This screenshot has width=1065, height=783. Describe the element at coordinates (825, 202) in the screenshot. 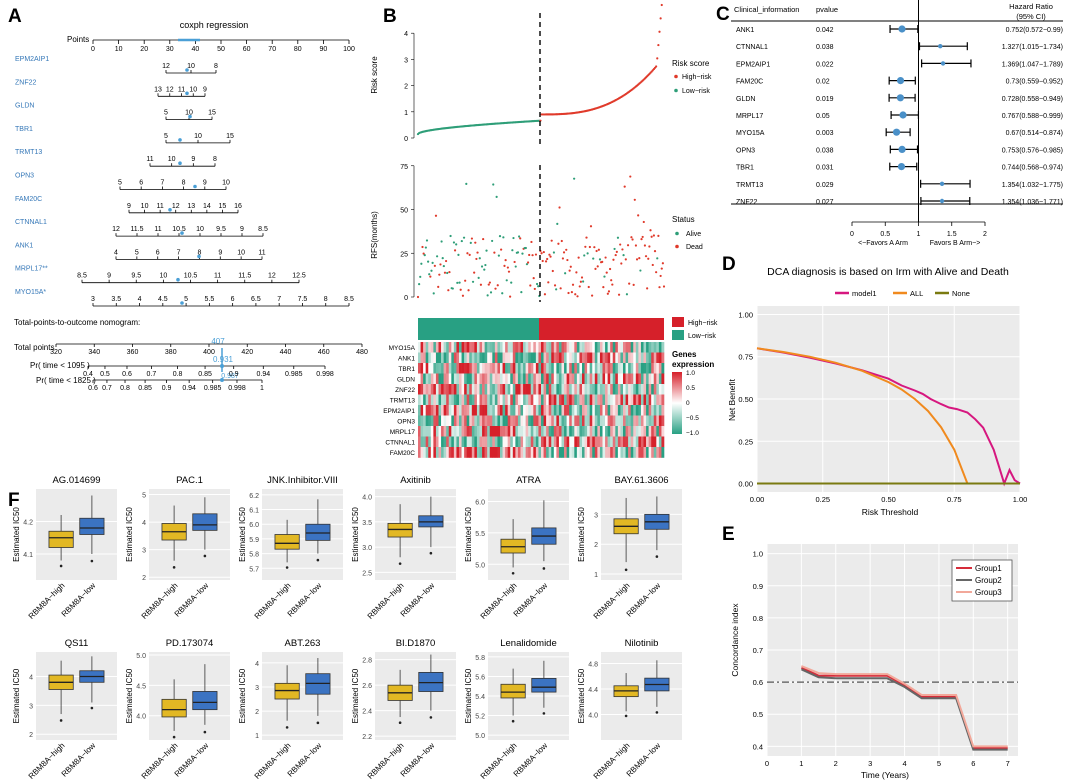

I see `forest-row-pvalue: 0.027` at that location.